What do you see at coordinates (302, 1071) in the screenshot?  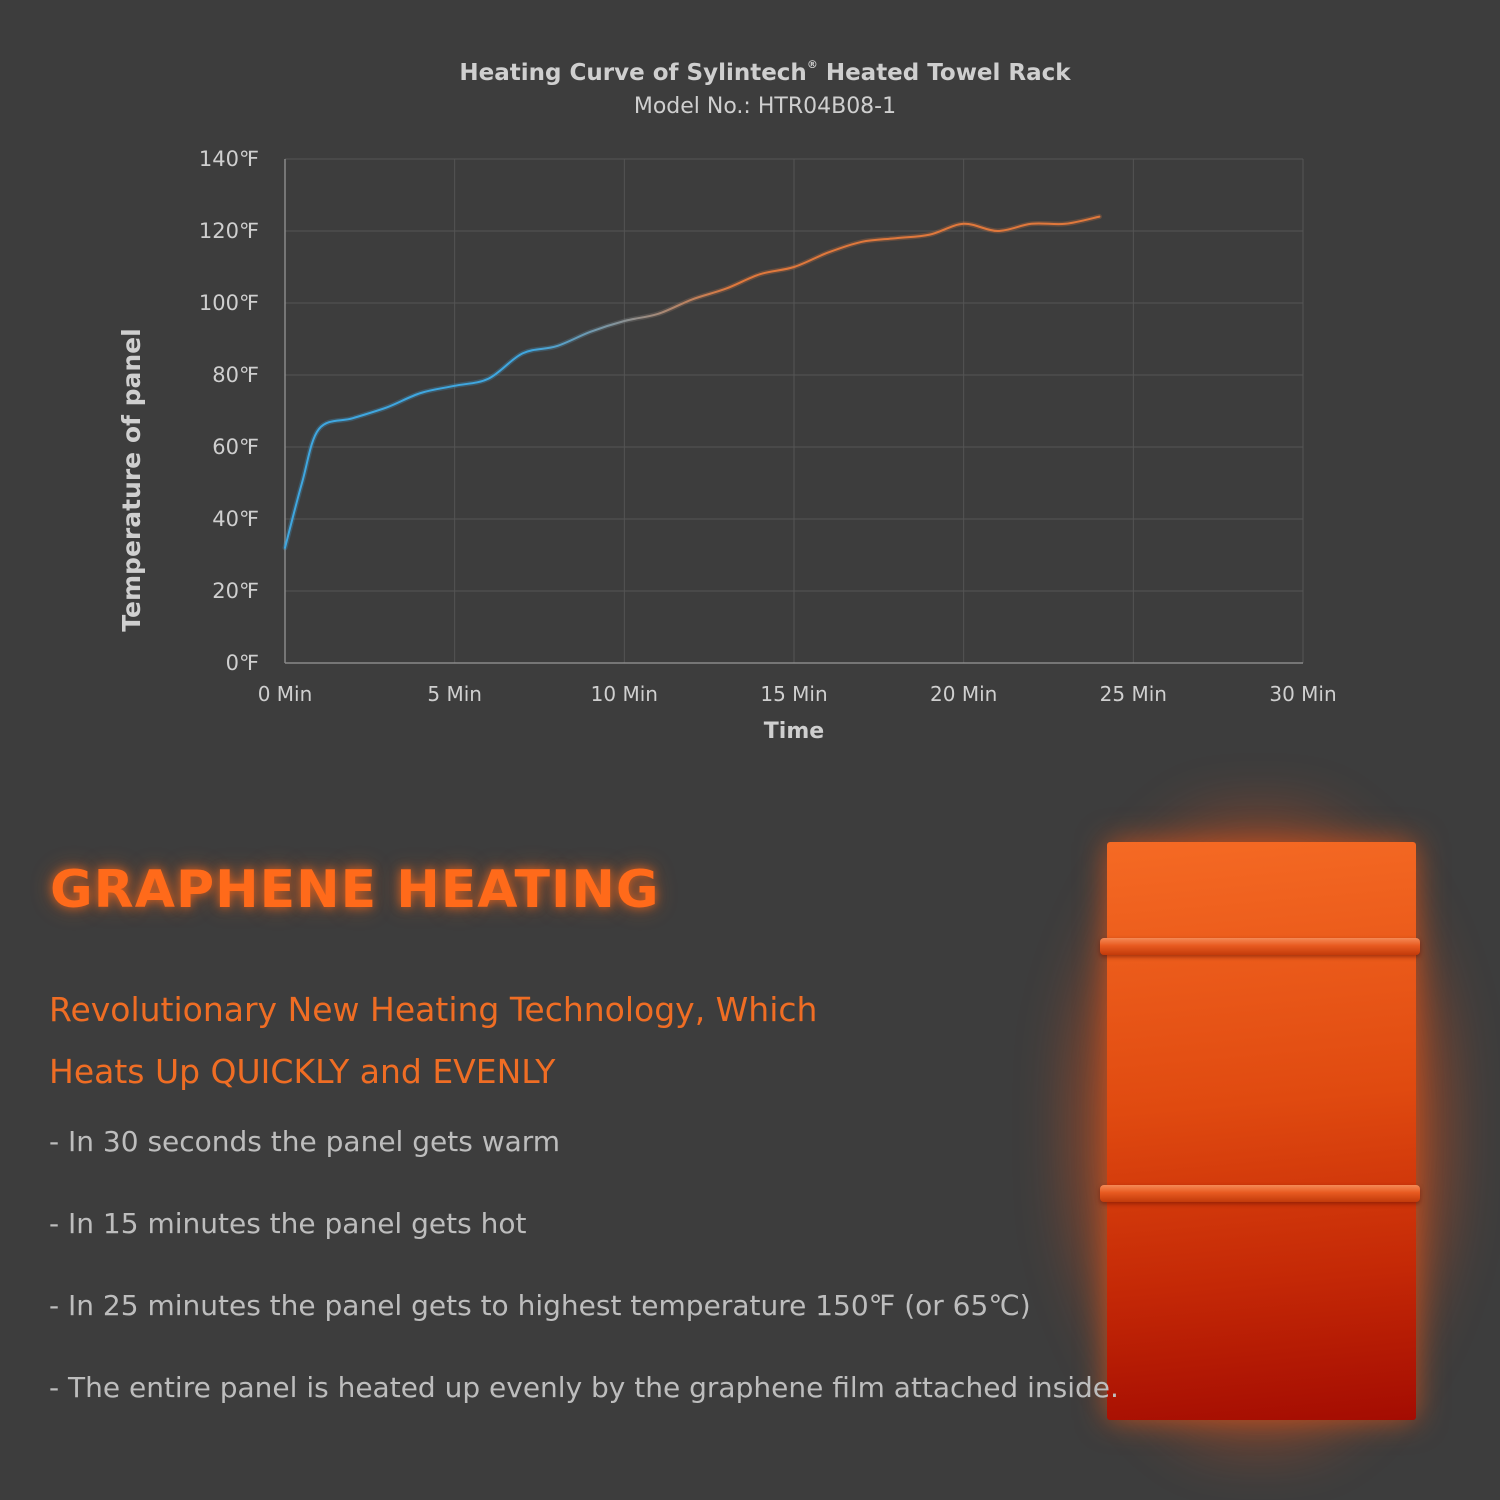 I see `subheading-line-2: Heats Up QUICKLY and EVENLY` at bounding box center [302, 1071].